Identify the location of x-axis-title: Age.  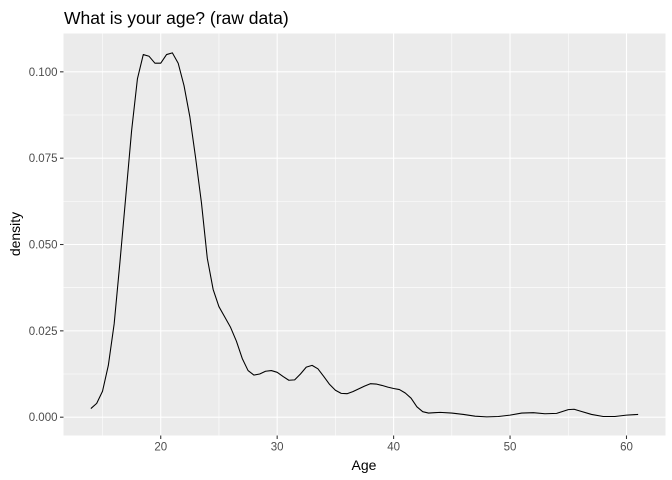
(364, 465).